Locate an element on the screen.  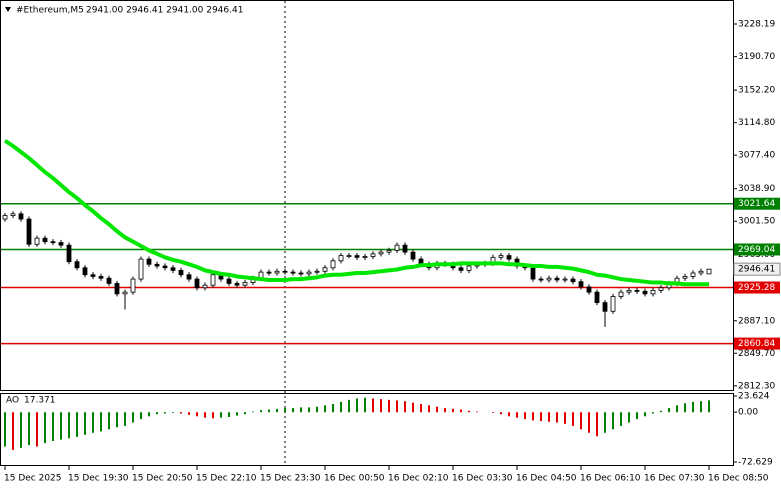
level-label: 2969.04 is located at coordinates (756, 250).